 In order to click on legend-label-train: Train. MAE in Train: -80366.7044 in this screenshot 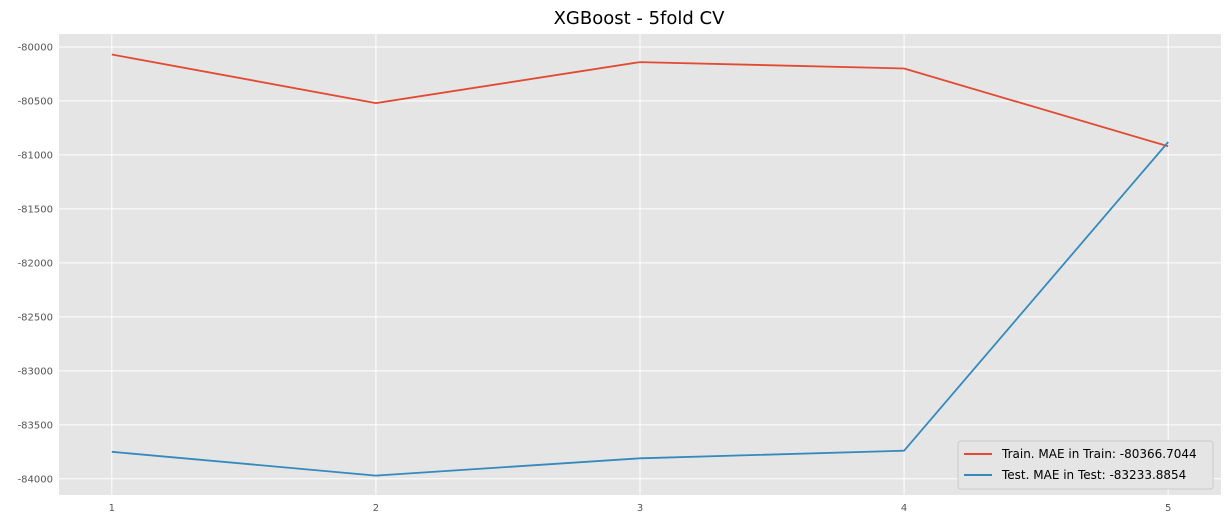, I will do `click(1099, 454)`.